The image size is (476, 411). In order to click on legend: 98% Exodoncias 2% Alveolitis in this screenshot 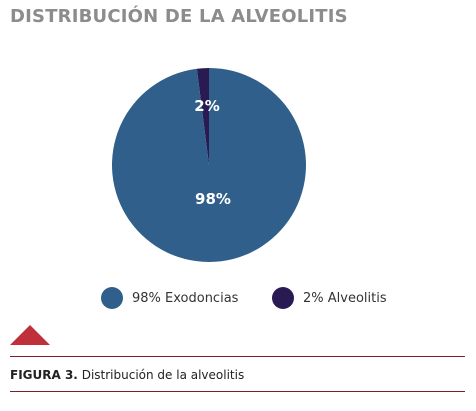, I will do `click(238, 300)`.